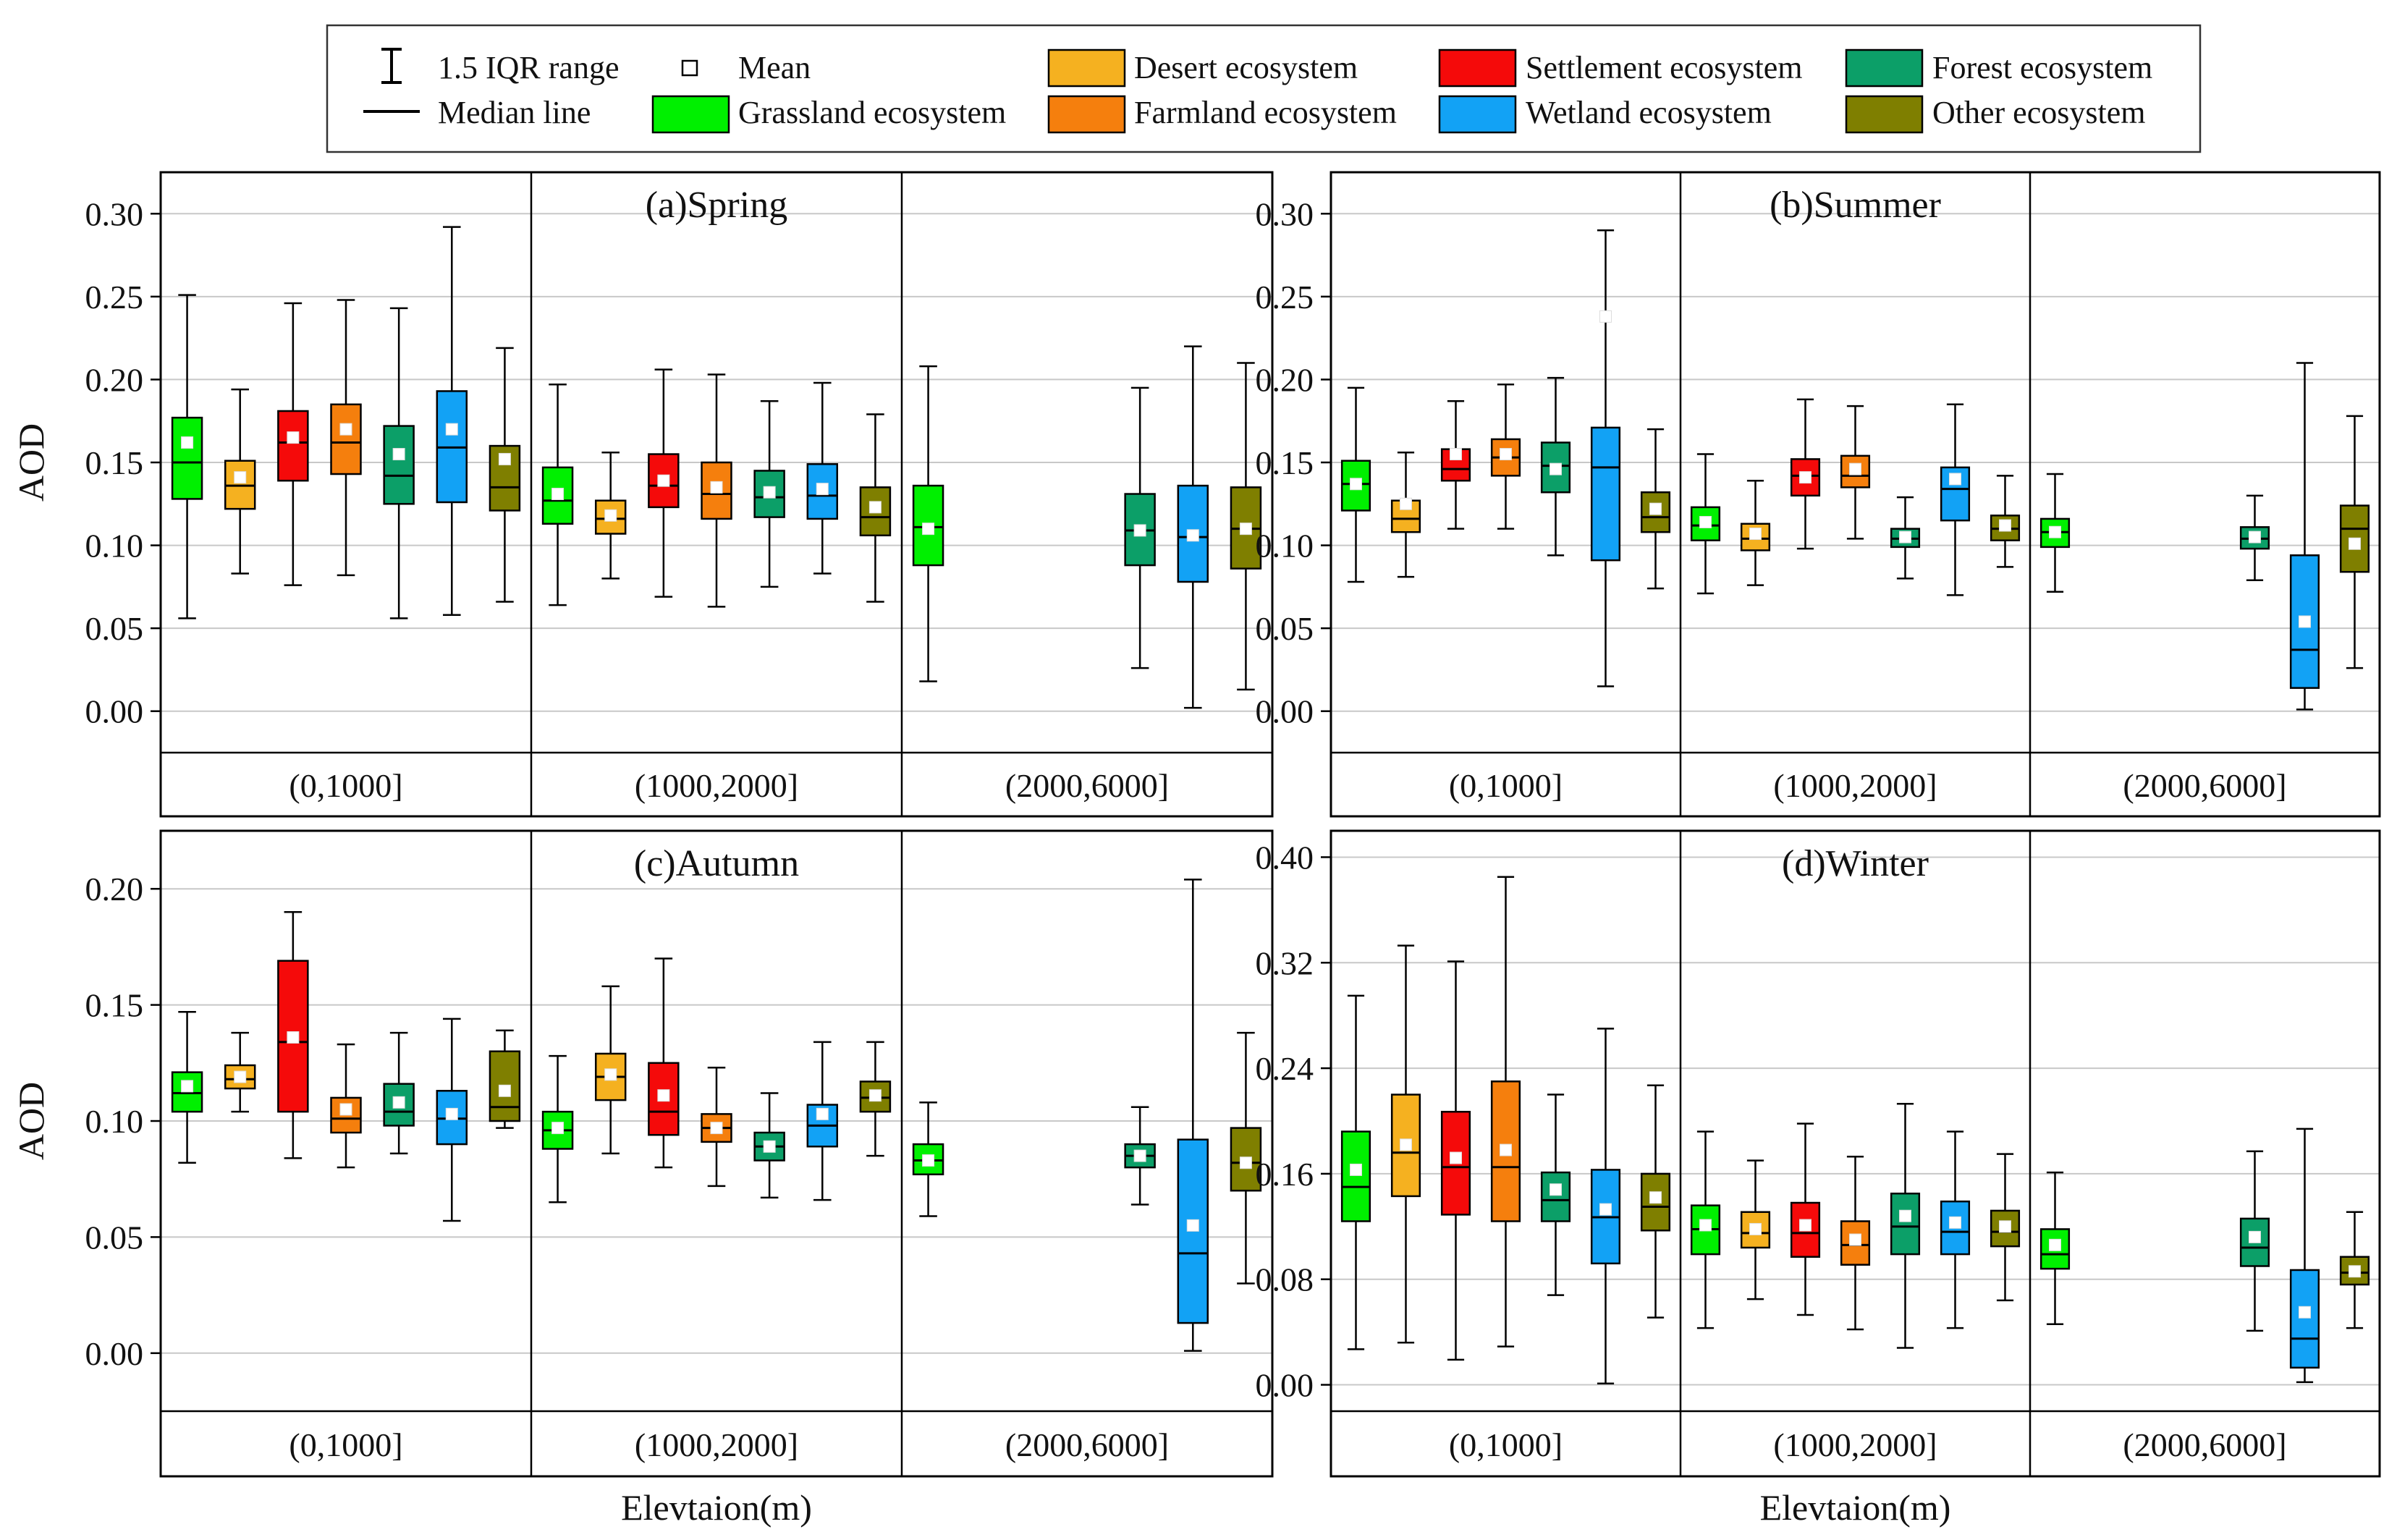 The height and width of the screenshot is (1540, 2397). Describe the element at coordinates (1856, 1507) in the screenshot. I see `x-axis-label: Elevtaion(m)` at that location.